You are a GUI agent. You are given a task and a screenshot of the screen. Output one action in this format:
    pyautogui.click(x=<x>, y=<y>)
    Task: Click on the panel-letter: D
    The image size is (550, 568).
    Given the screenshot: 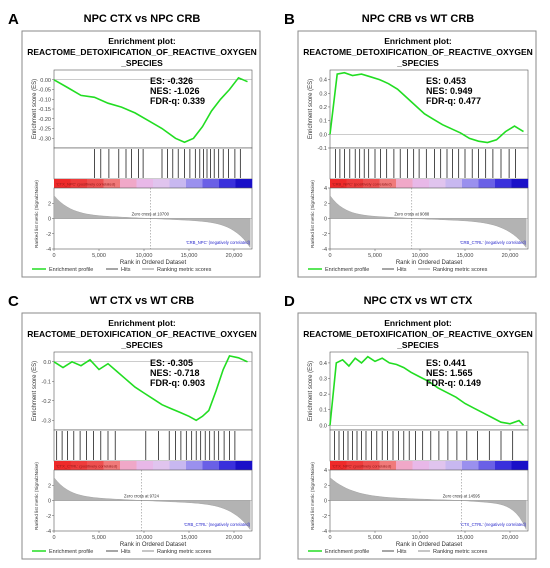 What is the action you would take?
    pyautogui.click(x=289, y=301)
    